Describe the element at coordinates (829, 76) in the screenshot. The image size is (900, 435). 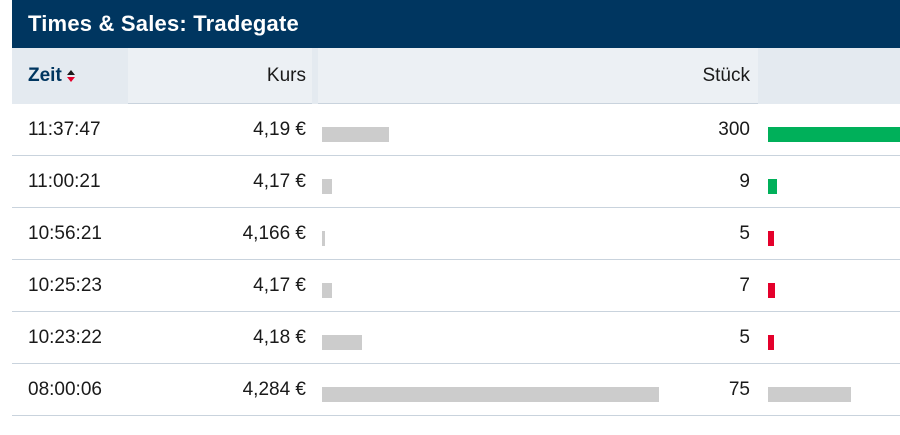
I see `column-header-volume-bar` at that location.